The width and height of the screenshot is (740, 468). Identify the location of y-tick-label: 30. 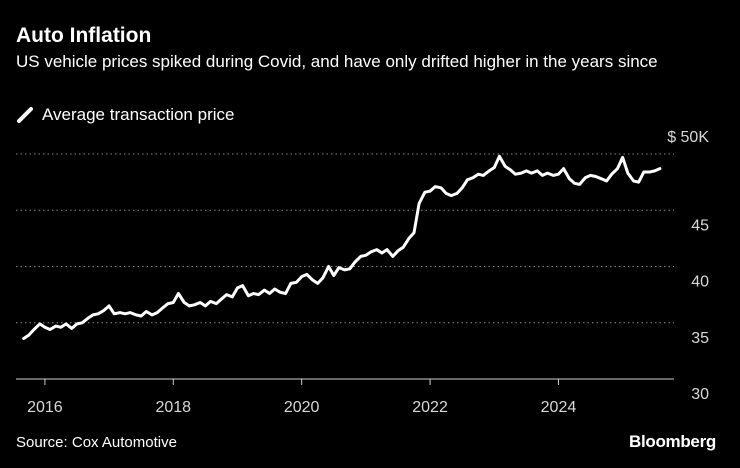
(700, 394).